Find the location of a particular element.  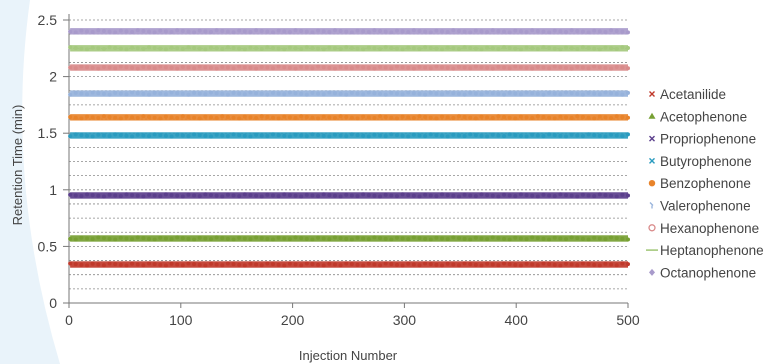

x-axis-ticks: 0 100 200 300 400 500 is located at coordinates (352, 315).